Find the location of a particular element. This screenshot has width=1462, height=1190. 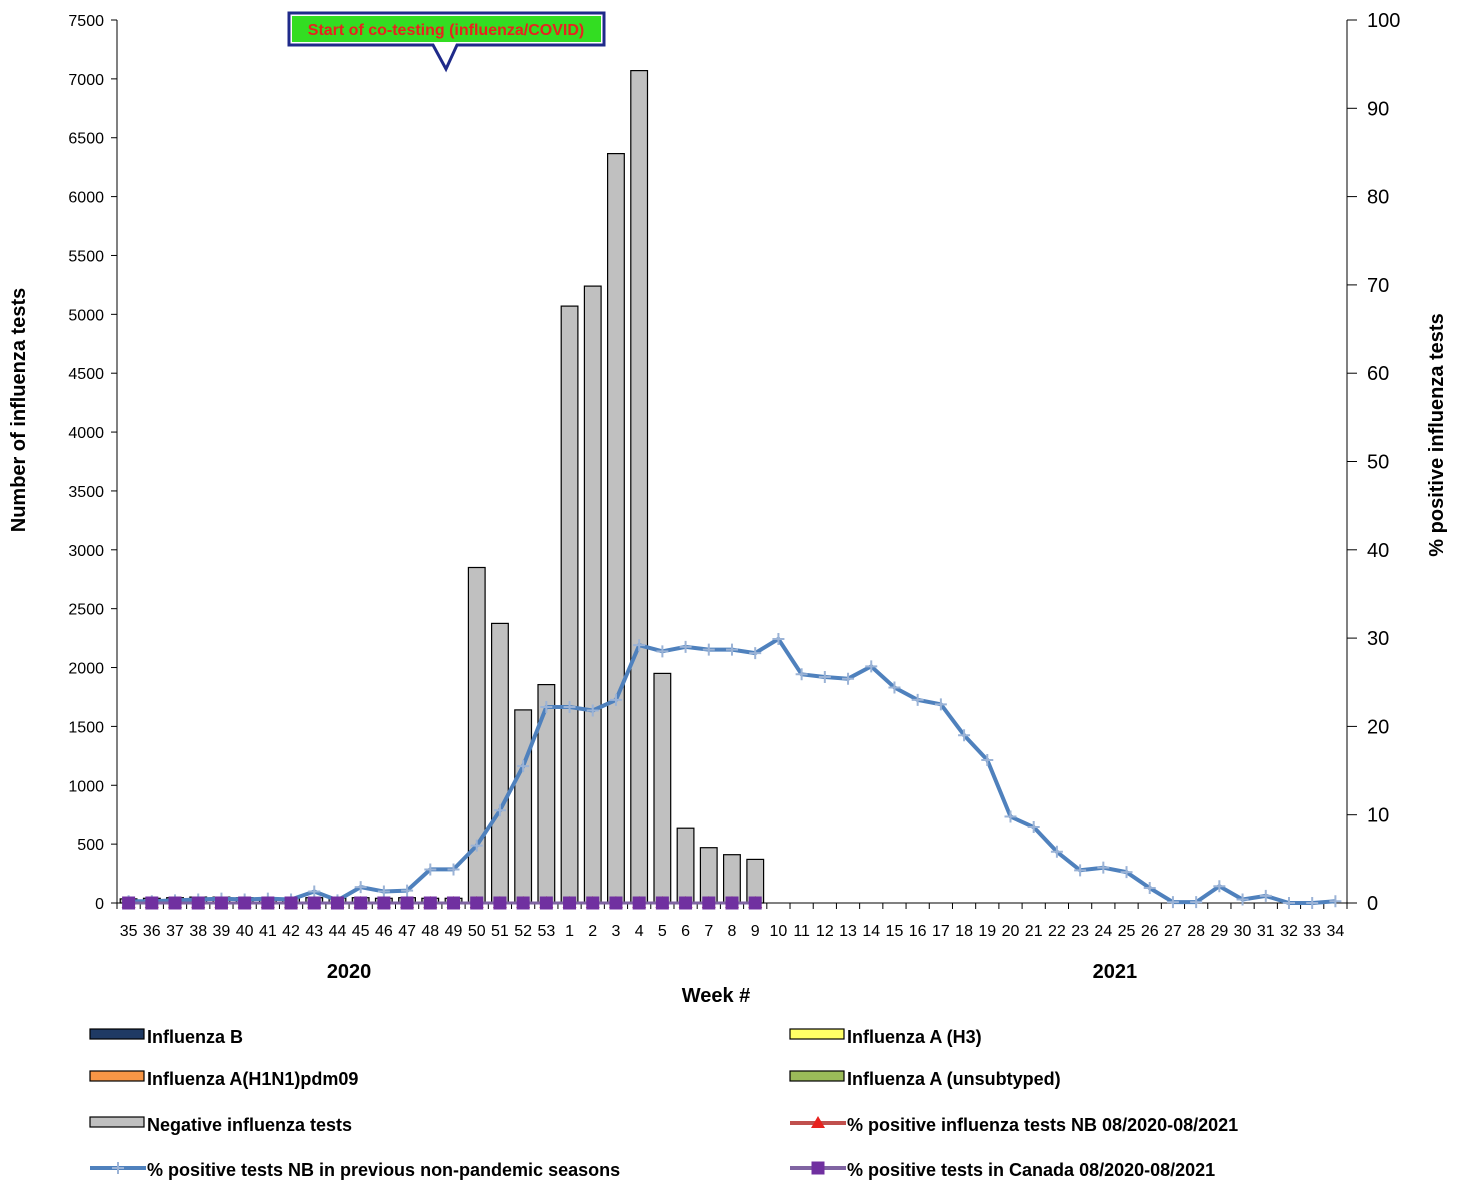

y-left-tick-label: 5500 is located at coordinates (86, 256).